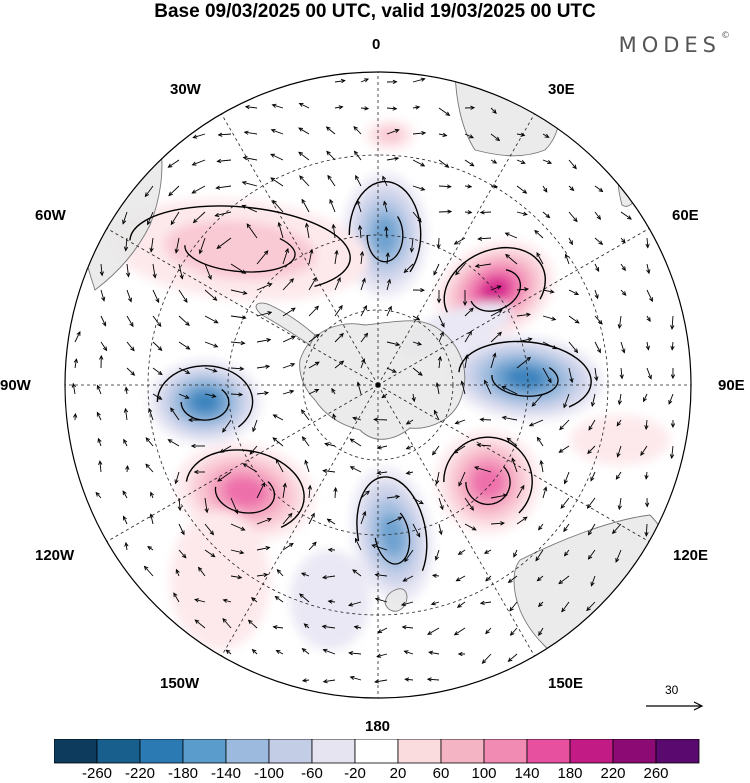 This screenshot has height=783, width=750. I want to click on colorbar-tick-label: -140, so click(226, 773).